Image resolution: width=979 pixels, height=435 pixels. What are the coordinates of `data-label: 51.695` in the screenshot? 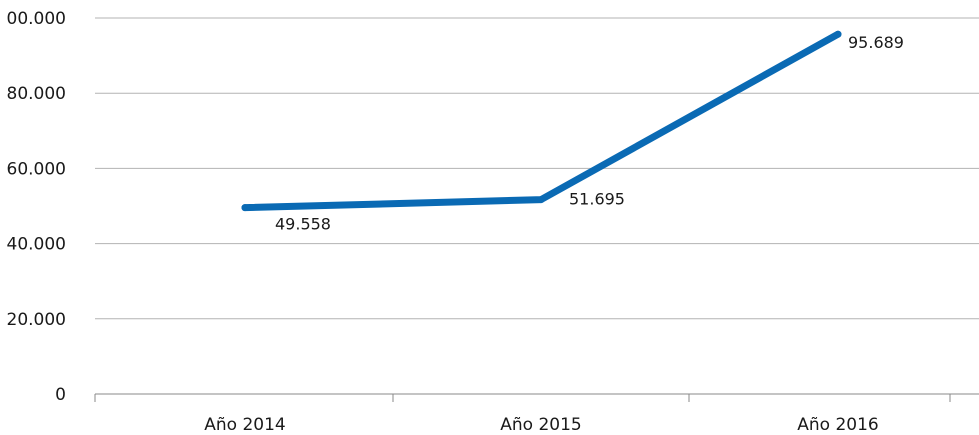 It's located at (597, 199).